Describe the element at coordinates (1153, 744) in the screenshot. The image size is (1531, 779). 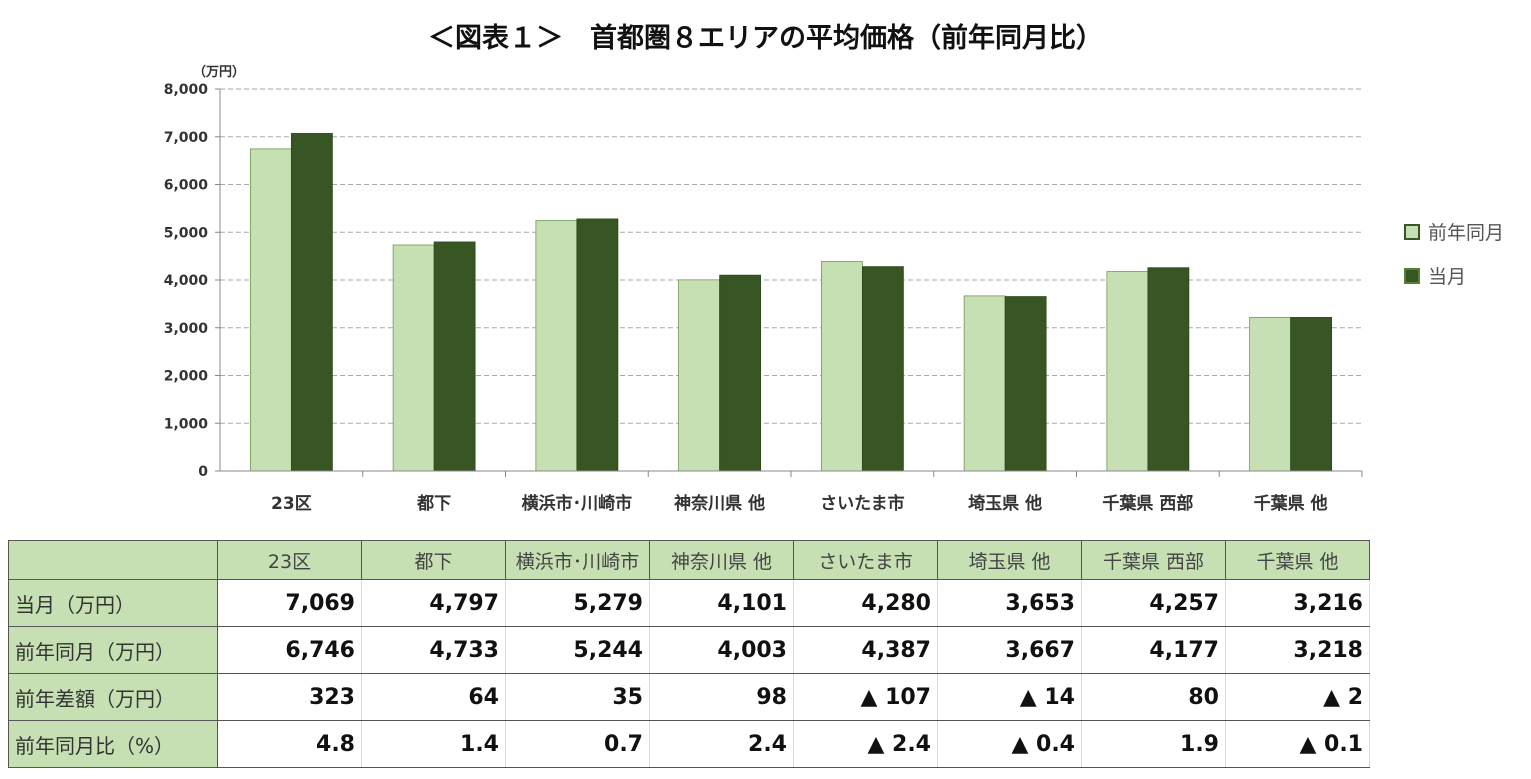
I see `table-cell: 1.9` at that location.